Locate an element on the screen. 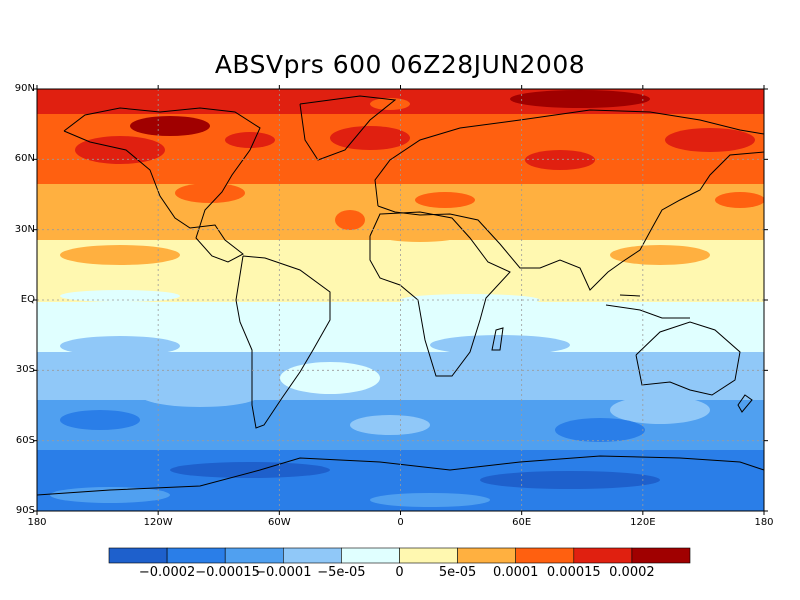 Image resolution: width=800 pixels, height=600 pixels. indonesia-outline is located at coordinates (647, 306).